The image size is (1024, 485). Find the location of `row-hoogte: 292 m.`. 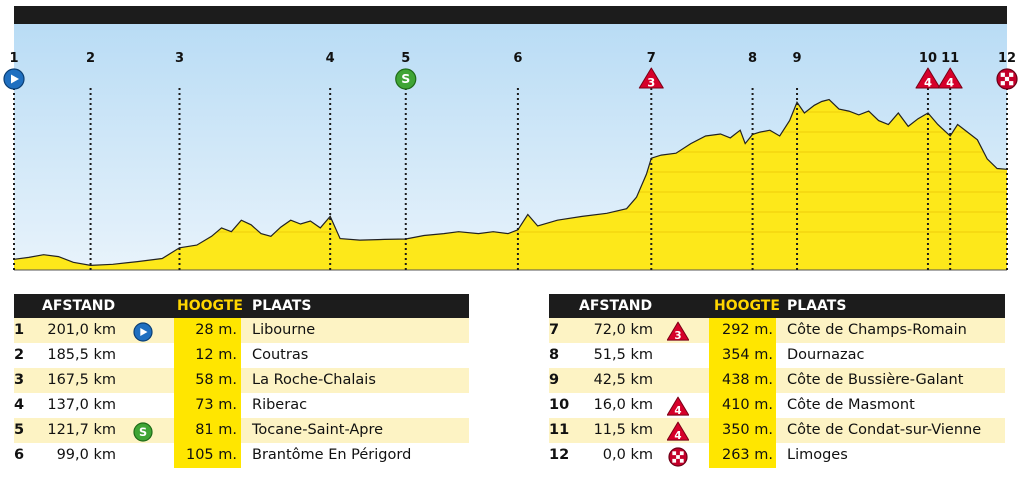

row-hoogte: 292 m. is located at coordinates (747, 330).